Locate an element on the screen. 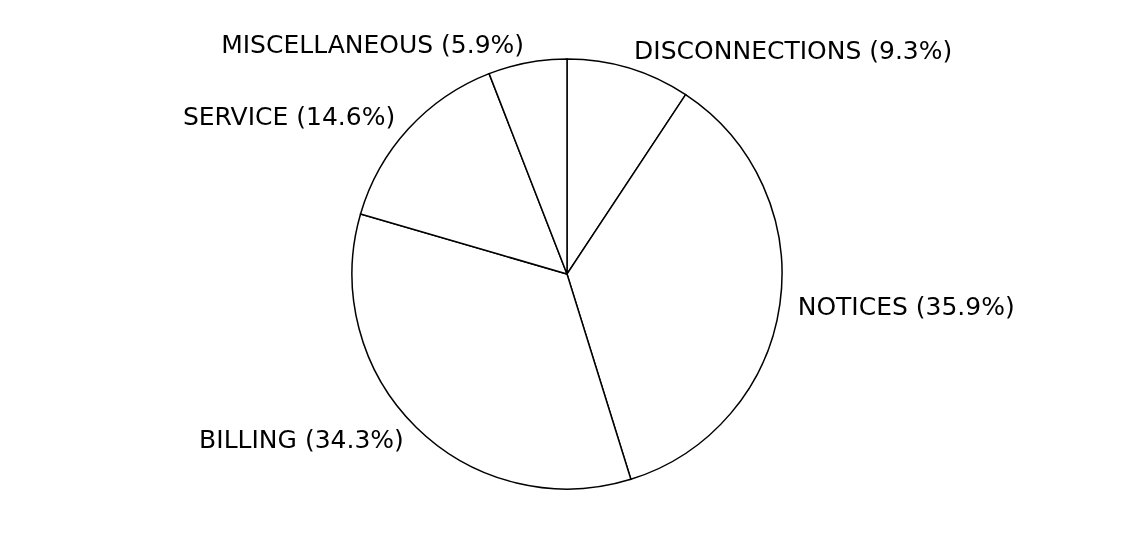 The width and height of the screenshot is (1134, 548). slice-label: NOTICES (35.9%) is located at coordinates (906, 306).